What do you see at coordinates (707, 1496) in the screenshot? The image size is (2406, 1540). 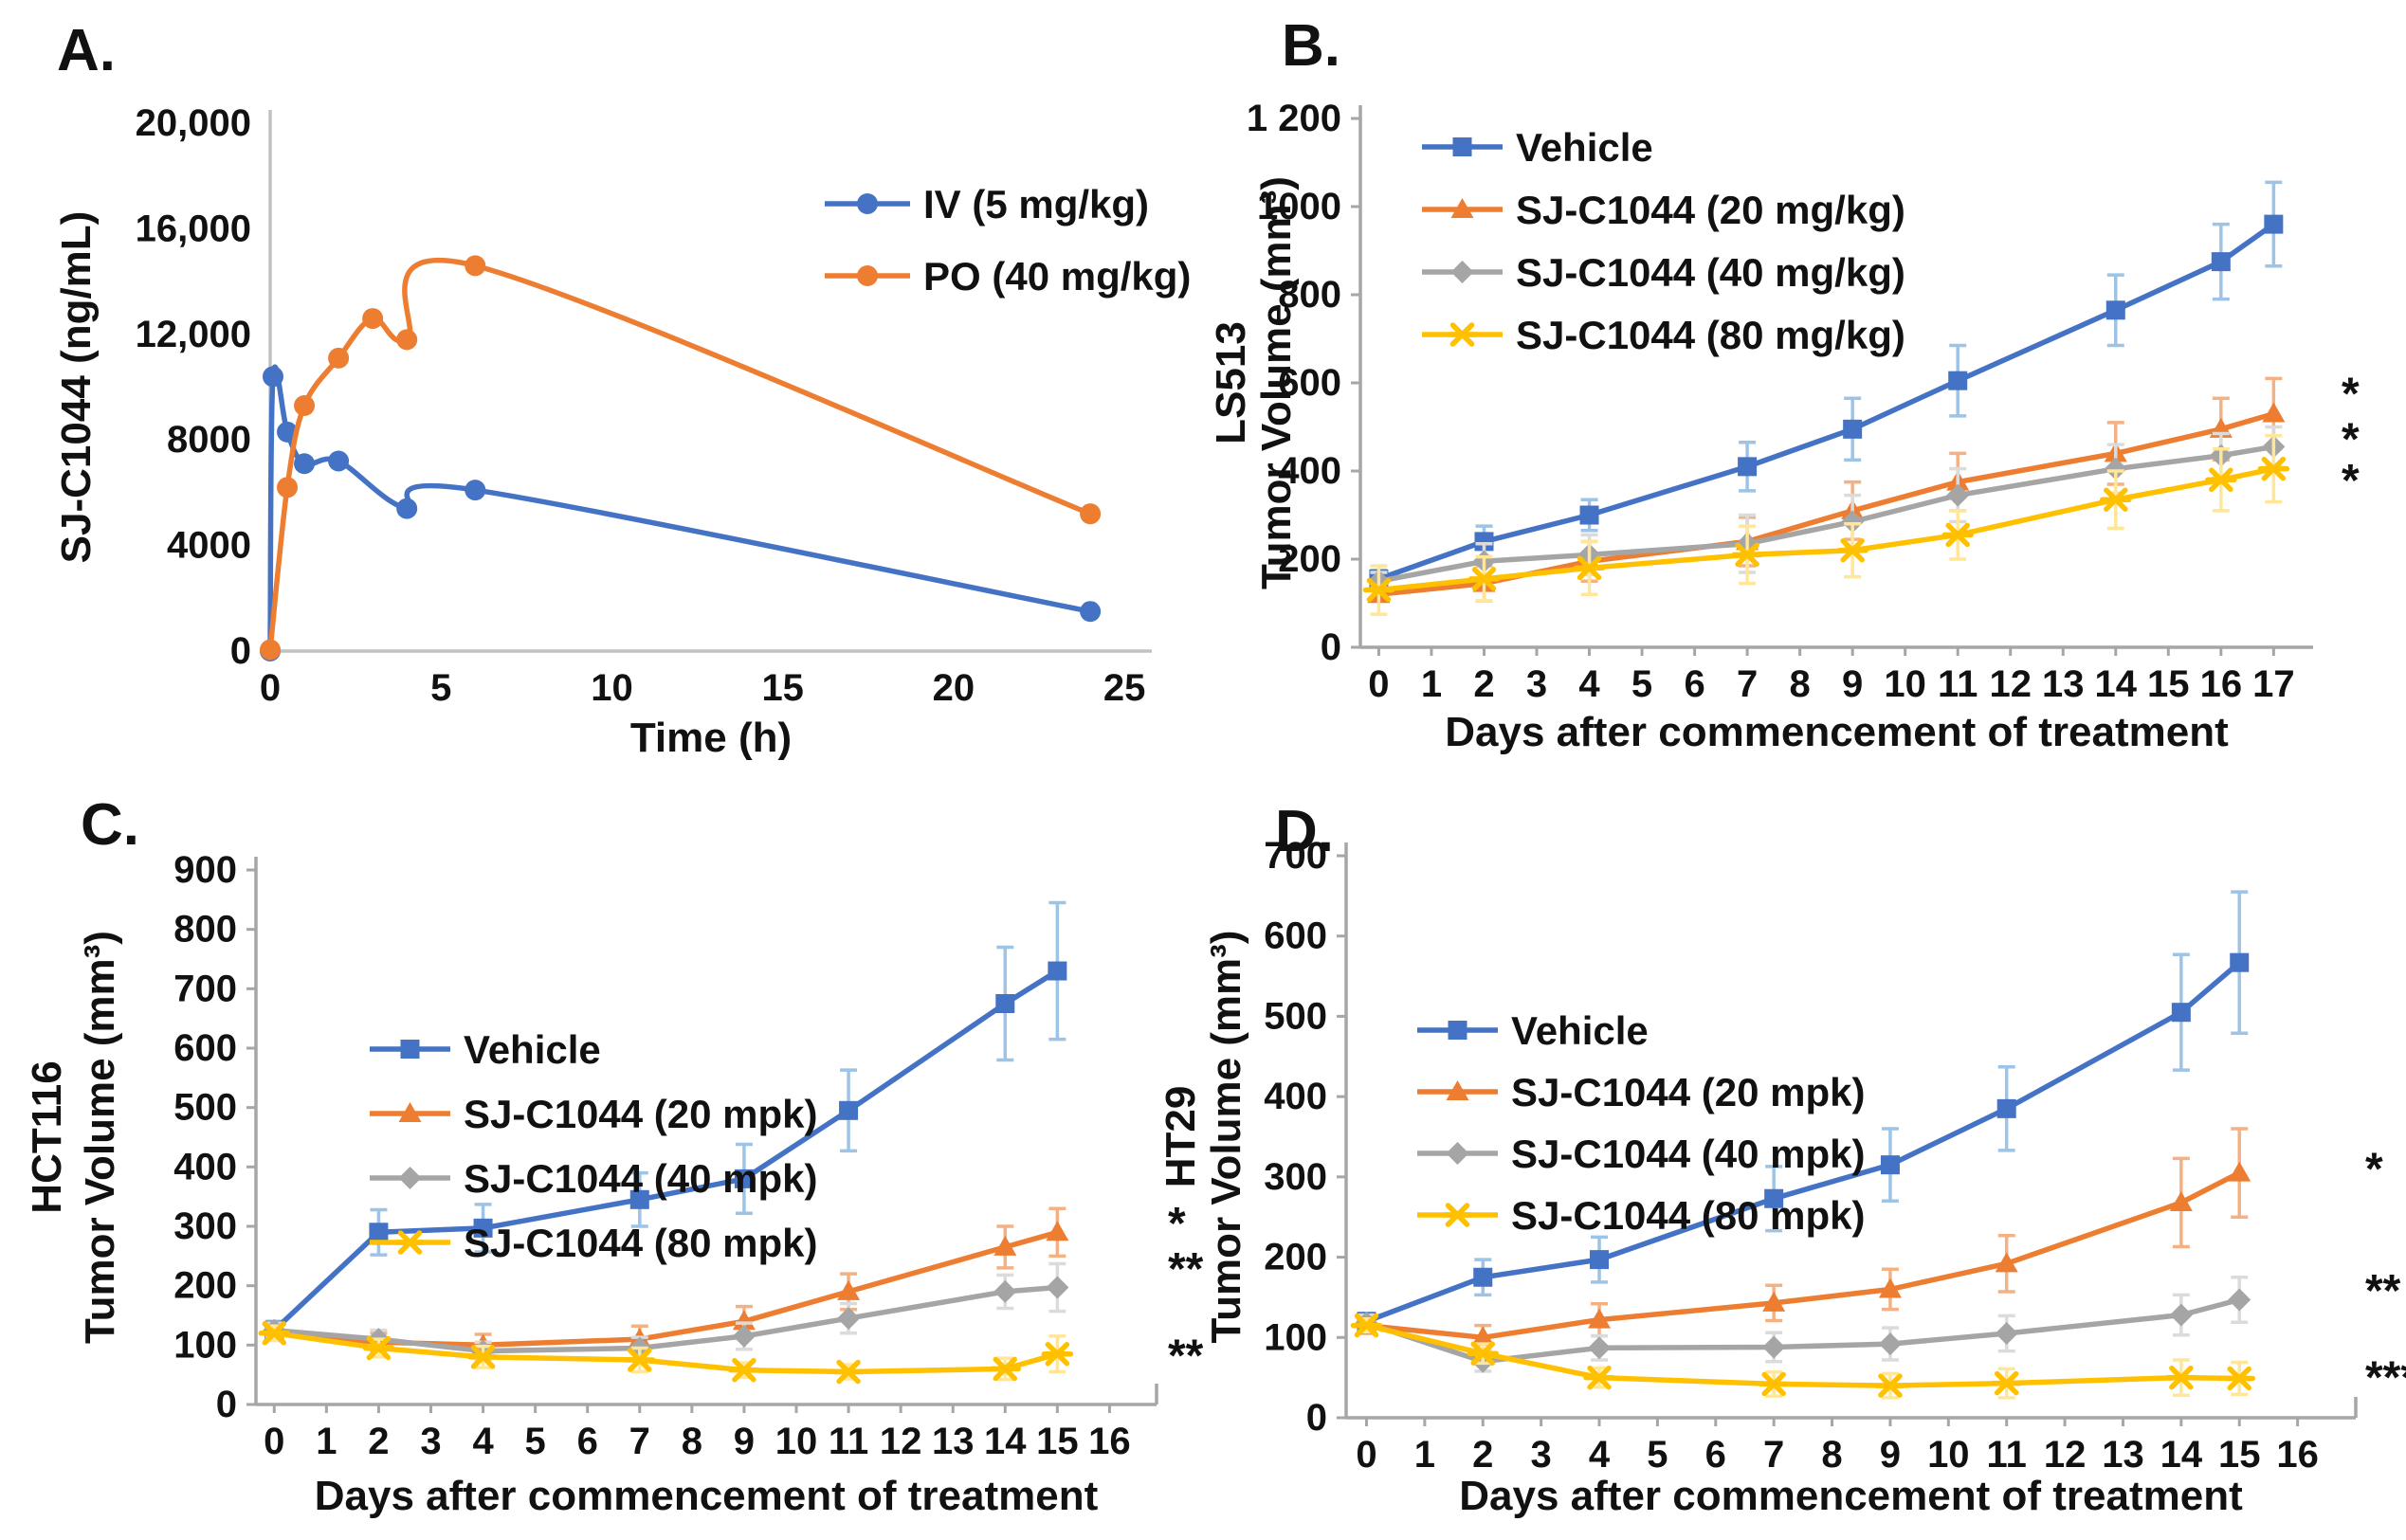 I see `x-axis-label: Days after commencement of treatment` at bounding box center [707, 1496].